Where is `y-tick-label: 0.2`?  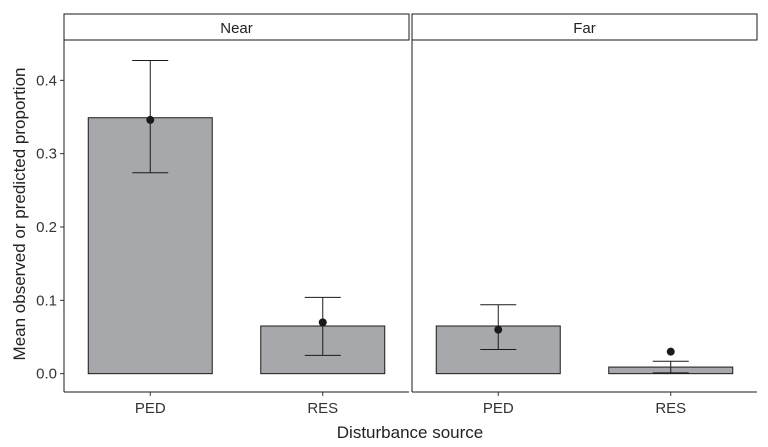
y-tick-label: 0.2 is located at coordinates (46, 227).